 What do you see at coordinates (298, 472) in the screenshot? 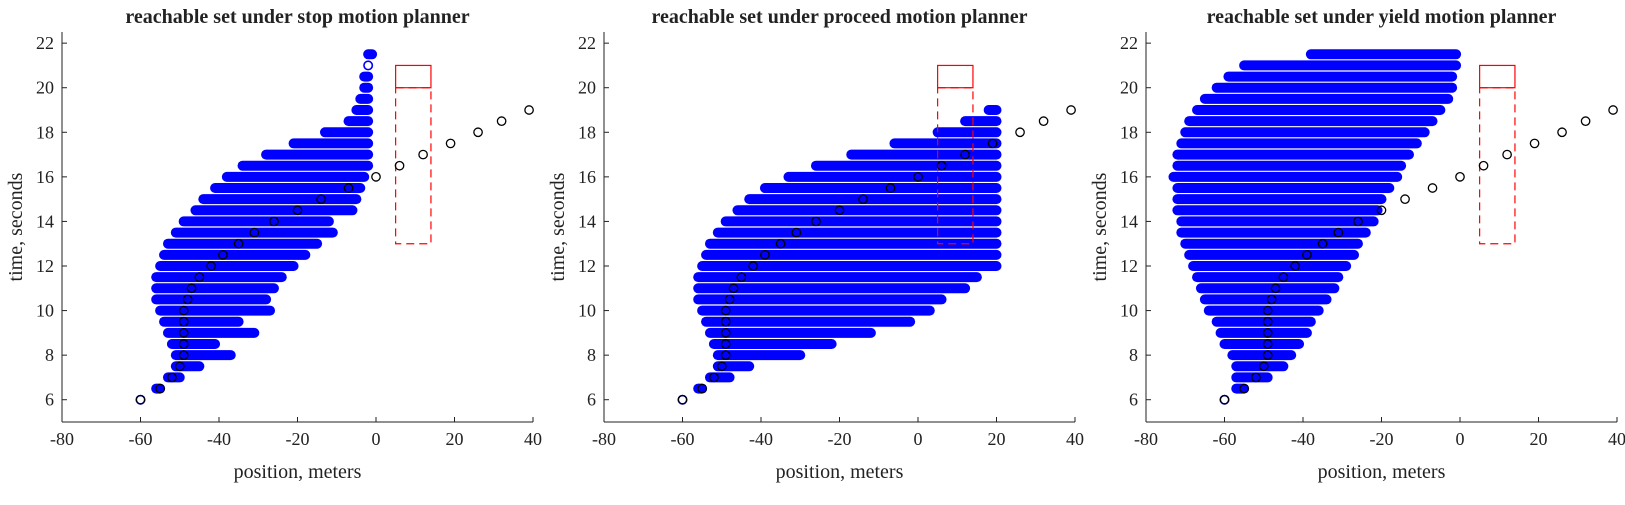
I see `x-axis-label: position, meters` at bounding box center [298, 472].